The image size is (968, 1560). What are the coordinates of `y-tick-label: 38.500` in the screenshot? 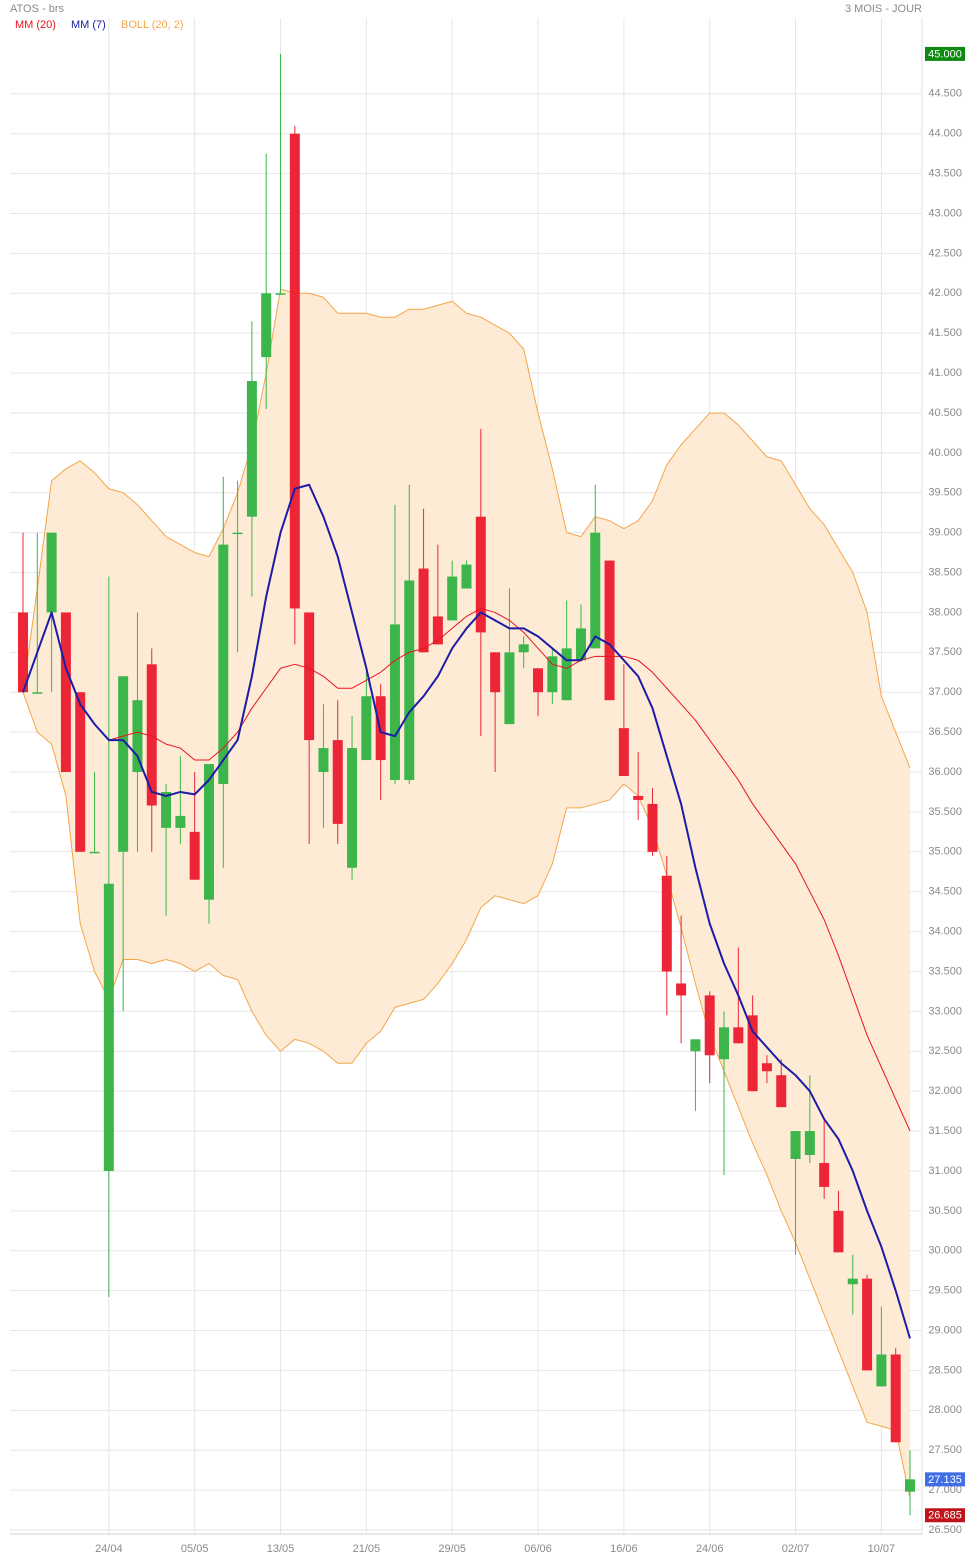 It's located at (945, 572).